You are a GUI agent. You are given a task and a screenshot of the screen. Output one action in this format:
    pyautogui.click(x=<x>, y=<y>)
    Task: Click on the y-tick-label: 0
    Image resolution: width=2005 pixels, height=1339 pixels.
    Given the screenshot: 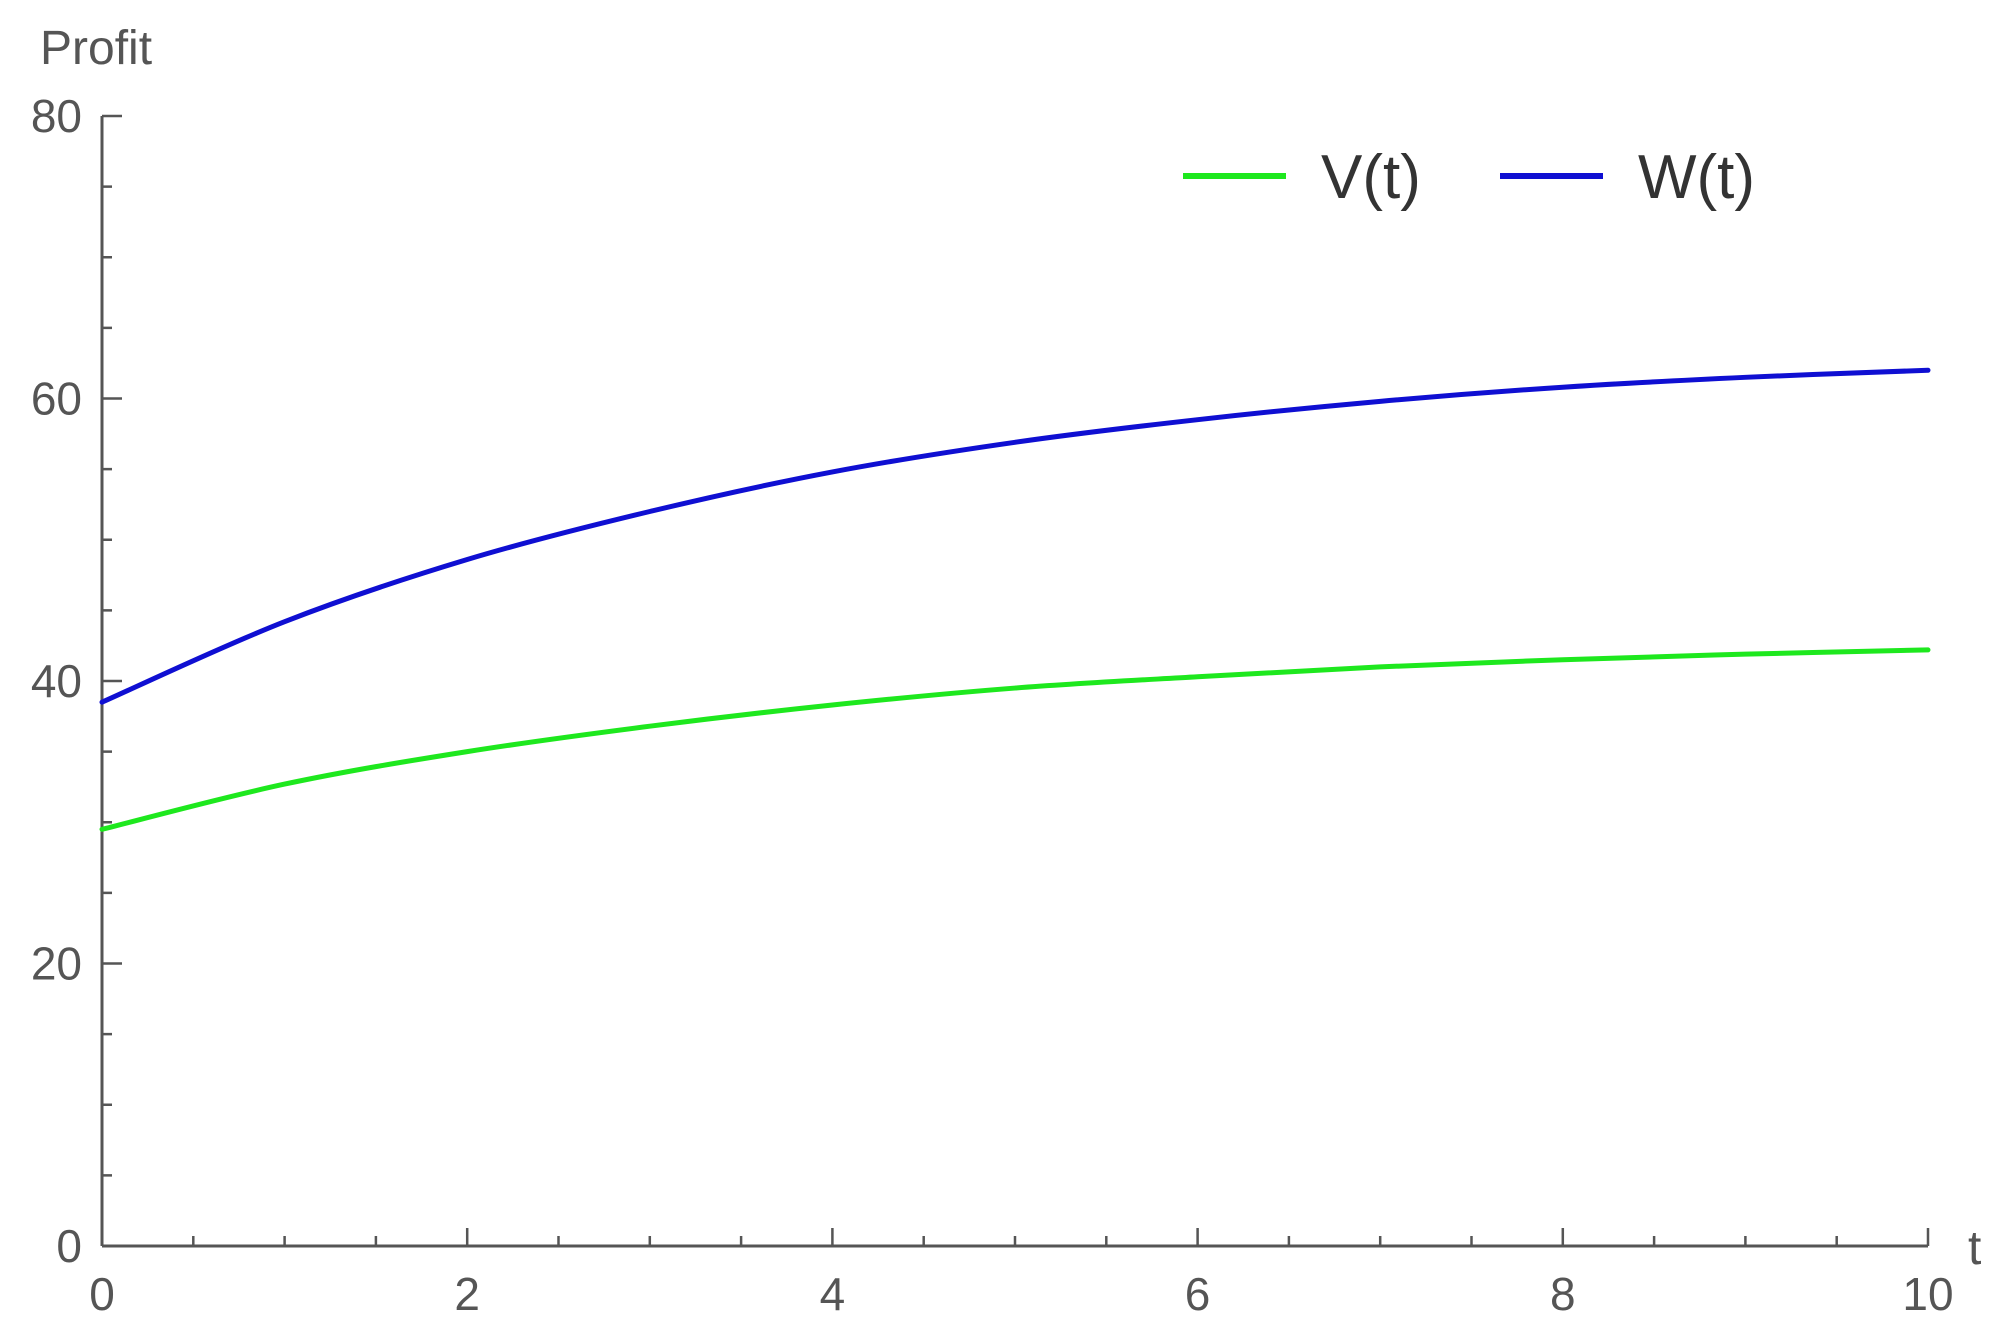 What is the action you would take?
    pyautogui.click(x=69, y=1246)
    